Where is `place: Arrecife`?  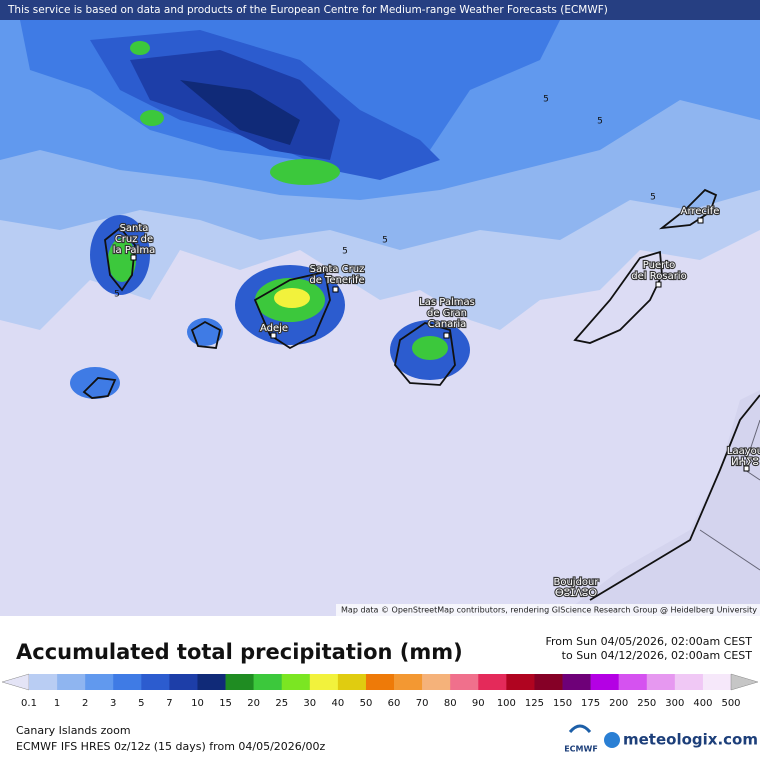 place: Arrecife is located at coordinates (700, 214).